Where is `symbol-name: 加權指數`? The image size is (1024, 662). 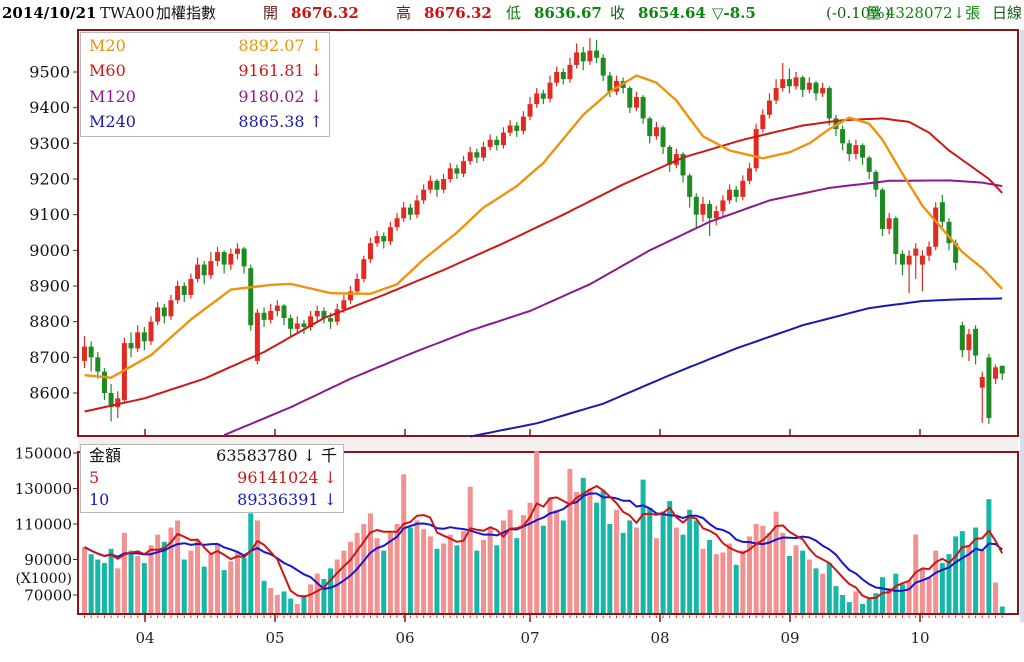 symbol-name: 加權指數 is located at coordinates (186, 13).